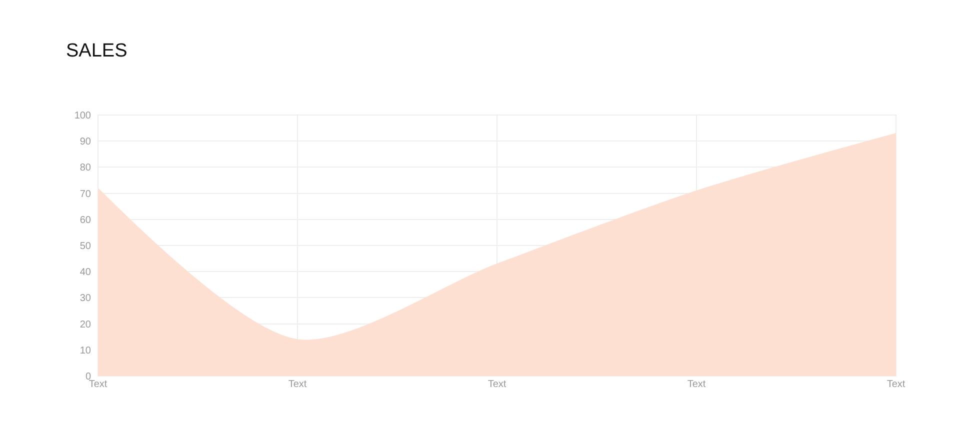  Describe the element at coordinates (86, 220) in the screenshot. I see `y-tick-label: 60` at that location.